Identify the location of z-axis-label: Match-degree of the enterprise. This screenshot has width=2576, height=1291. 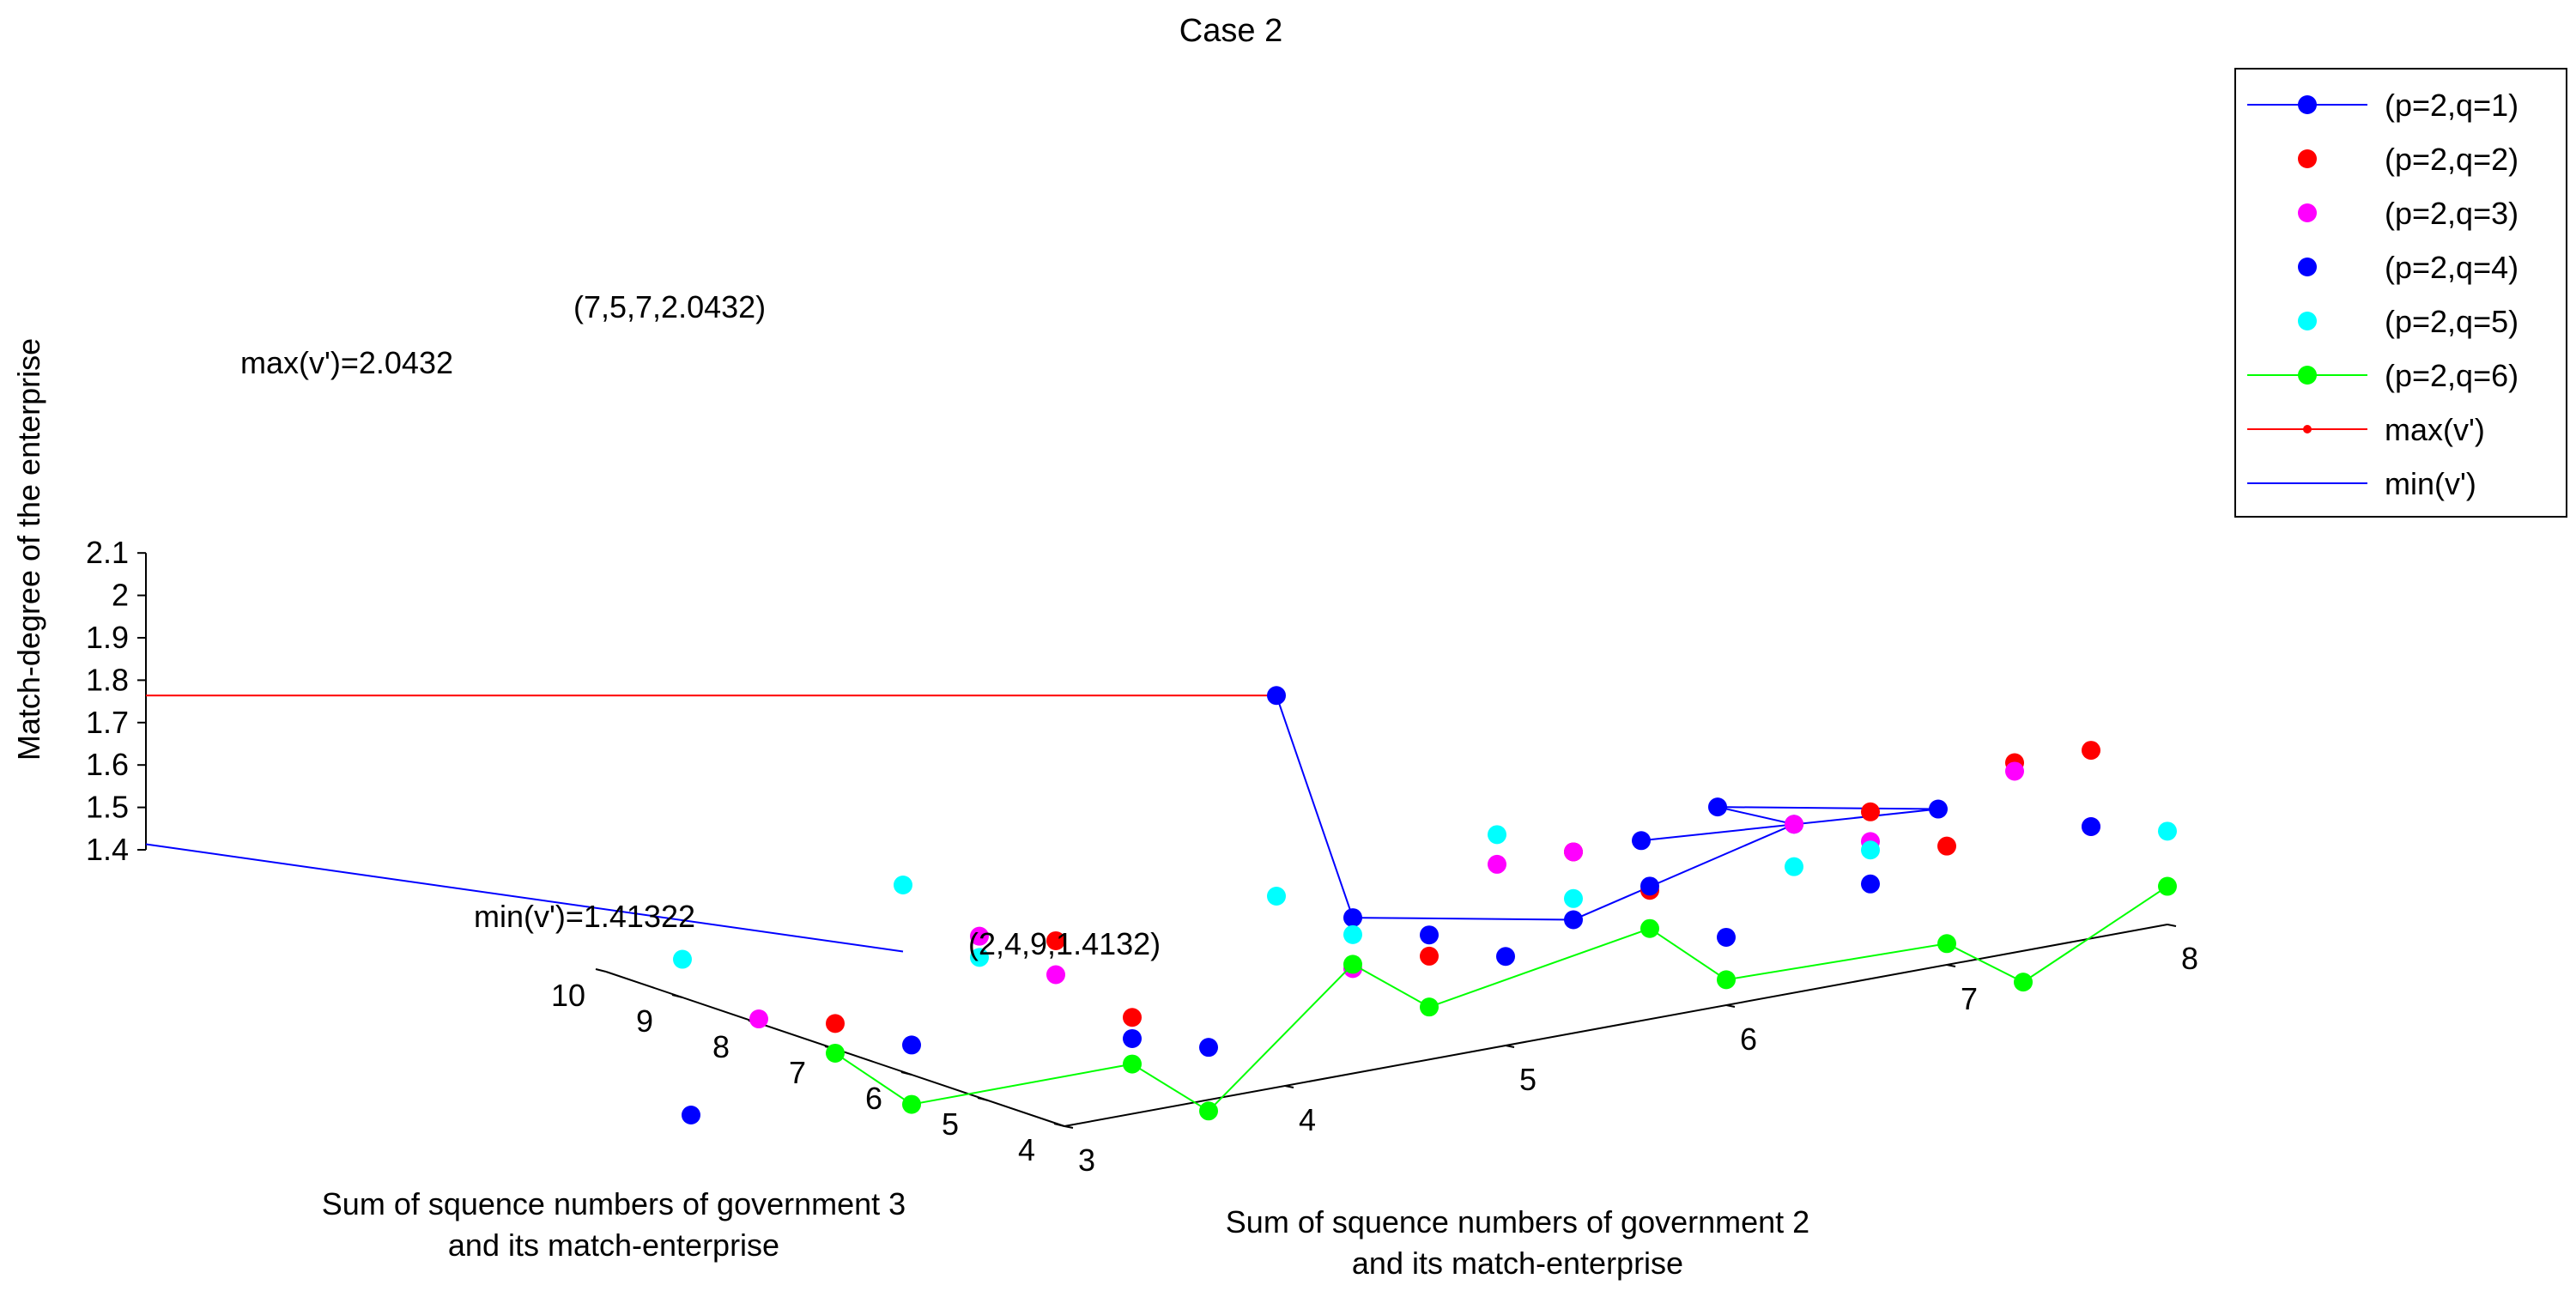
(28, 550).